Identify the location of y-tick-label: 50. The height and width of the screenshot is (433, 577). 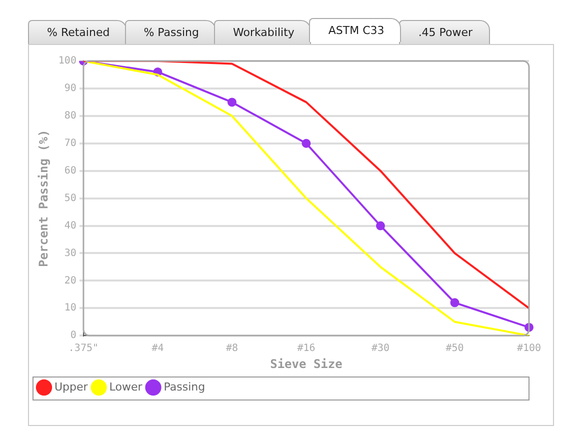
(70, 198).